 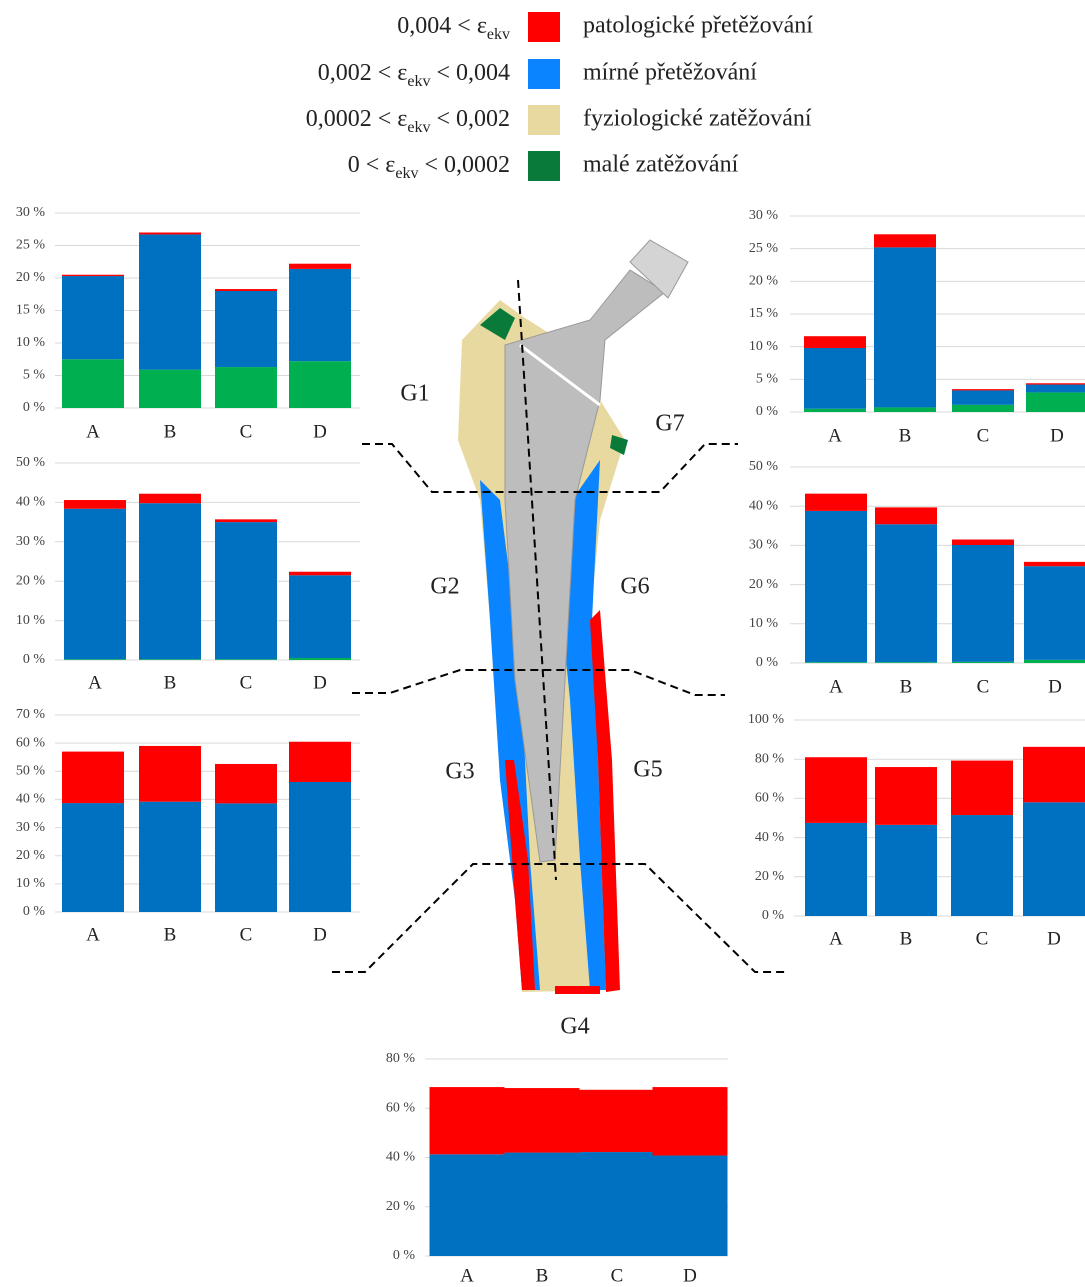 I want to click on bar-chart: 0 % 20 % 40 % 60 % 80 % 100 % A B C D G5, so click(x=859, y=830).